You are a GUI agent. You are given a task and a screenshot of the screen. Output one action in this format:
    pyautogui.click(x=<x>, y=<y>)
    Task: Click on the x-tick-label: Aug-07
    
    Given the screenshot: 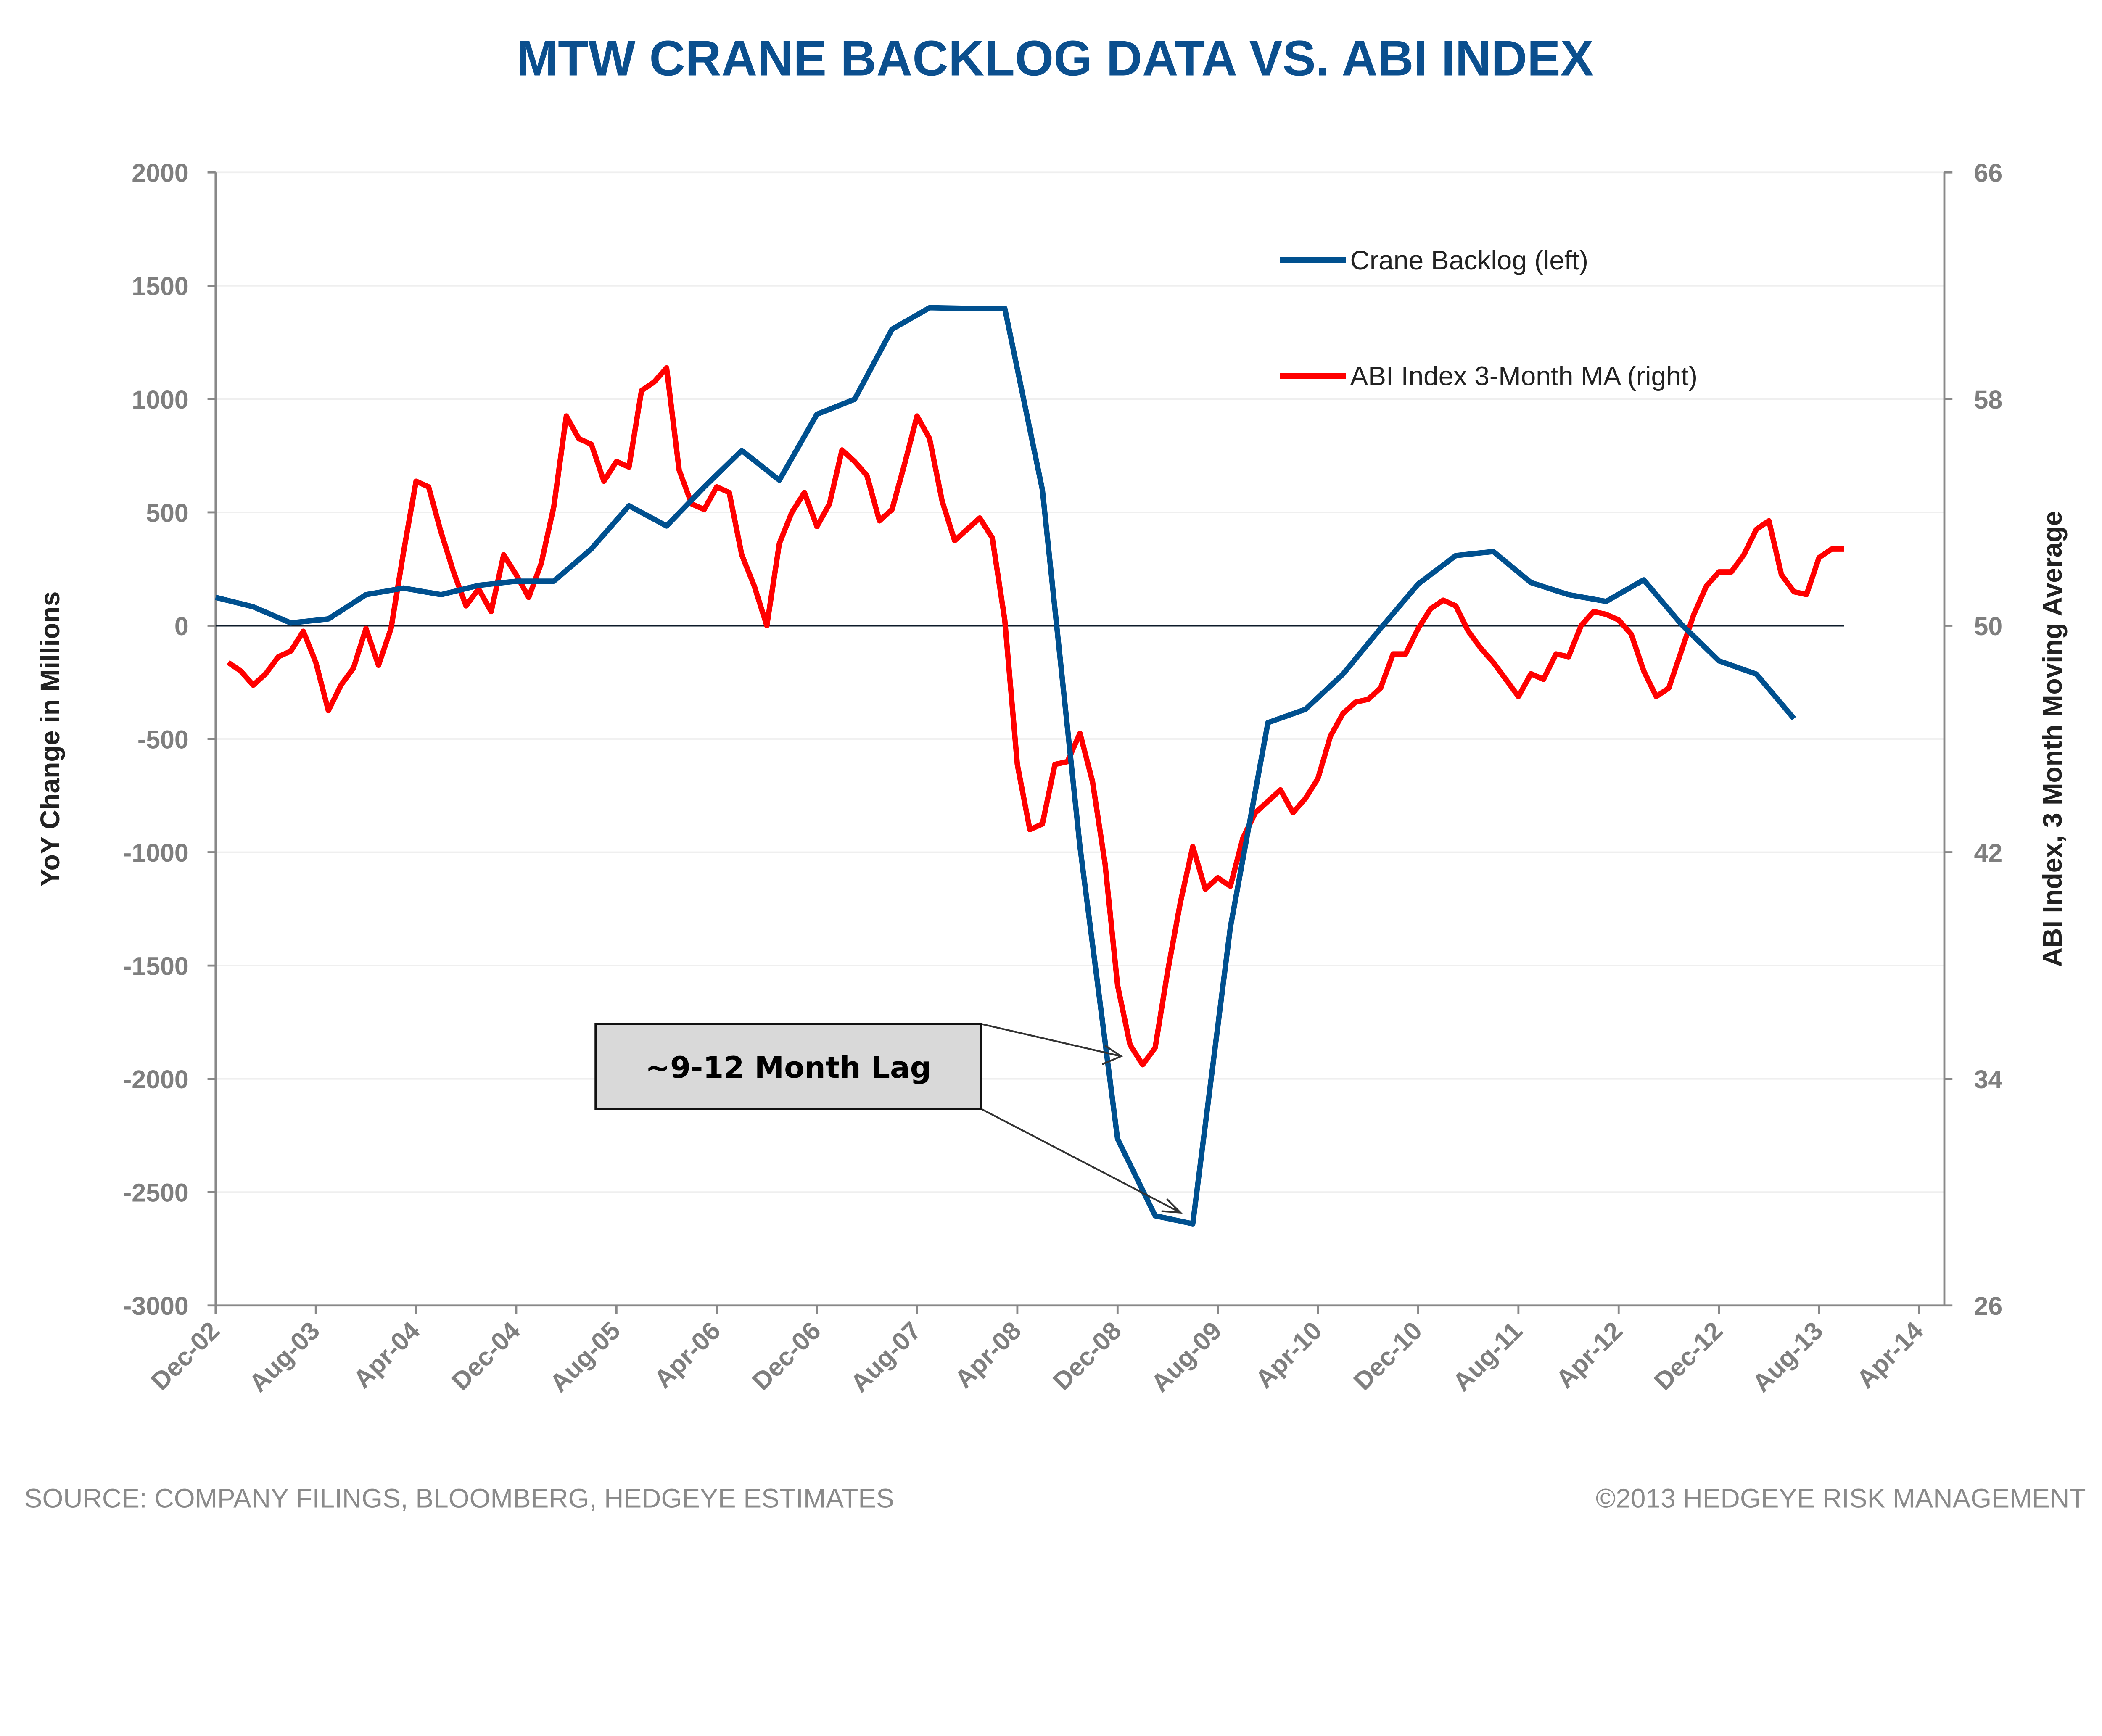 What is the action you would take?
    pyautogui.click(x=886, y=1357)
    